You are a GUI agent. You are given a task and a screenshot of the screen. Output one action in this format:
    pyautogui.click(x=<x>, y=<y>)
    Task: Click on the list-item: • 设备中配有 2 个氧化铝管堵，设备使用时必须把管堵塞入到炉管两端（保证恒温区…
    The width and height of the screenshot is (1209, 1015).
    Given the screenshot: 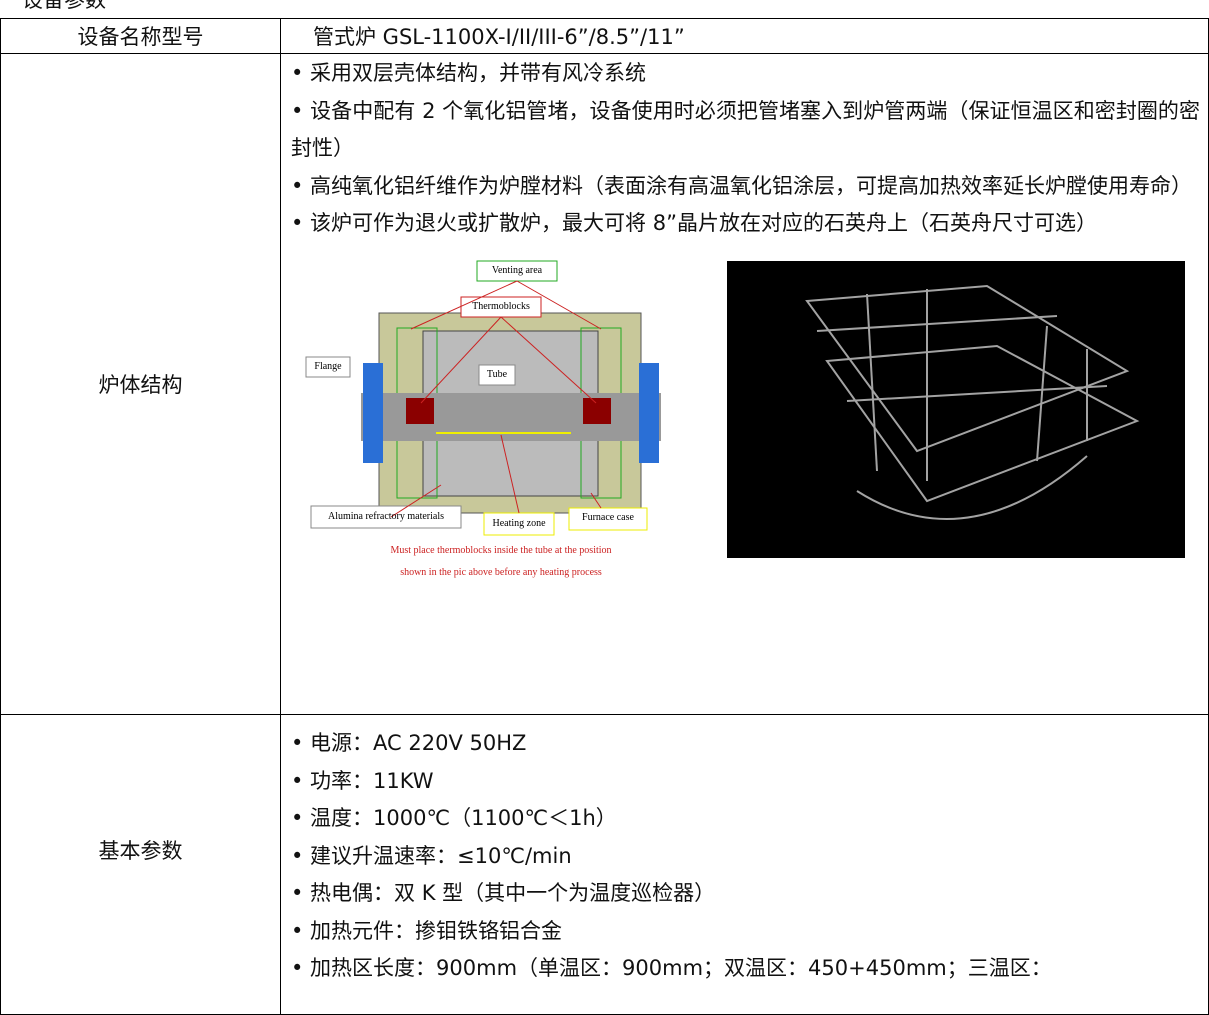 What is the action you would take?
    pyautogui.click(x=745, y=129)
    